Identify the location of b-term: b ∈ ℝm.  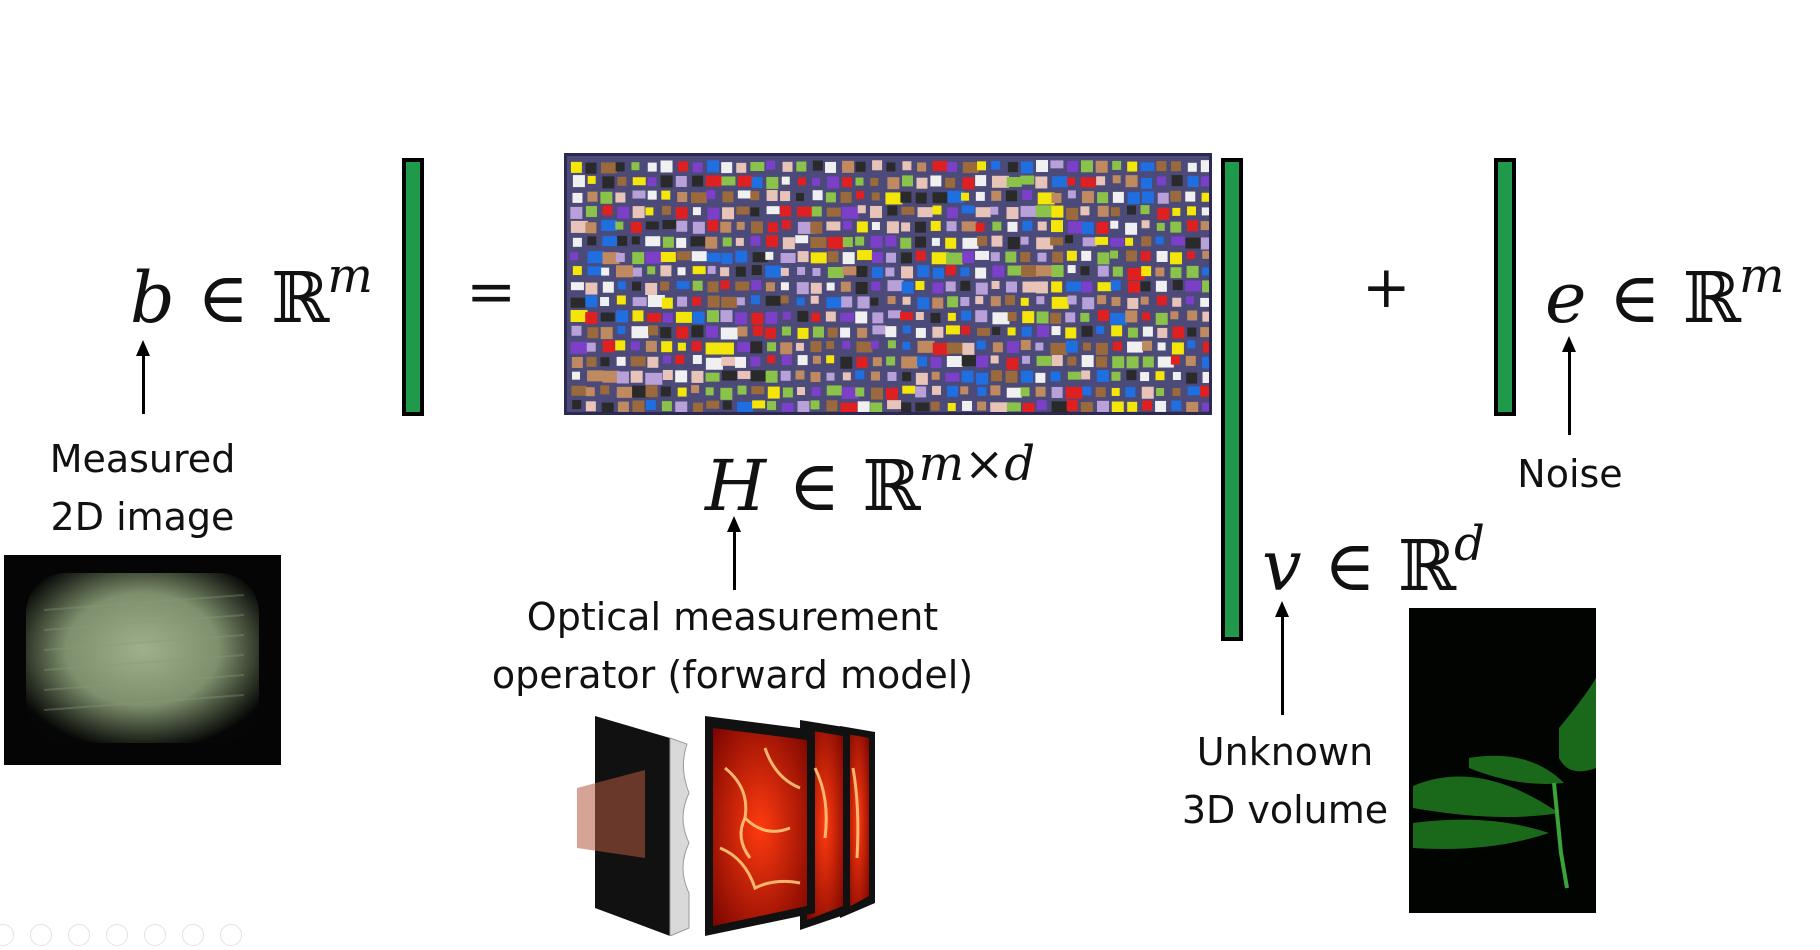
(251, 292).